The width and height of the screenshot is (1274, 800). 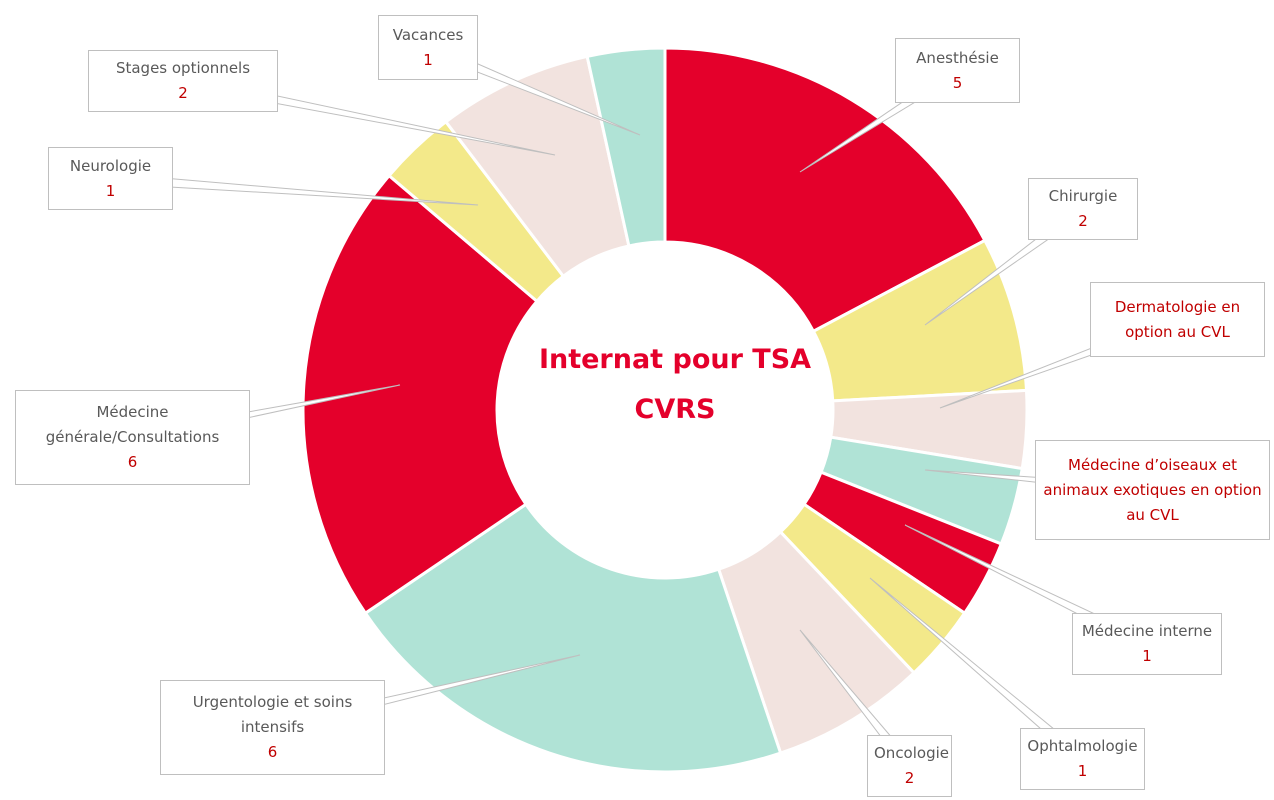 What do you see at coordinates (1147, 644) in the screenshot?
I see `data-label: Médecine interne 1` at bounding box center [1147, 644].